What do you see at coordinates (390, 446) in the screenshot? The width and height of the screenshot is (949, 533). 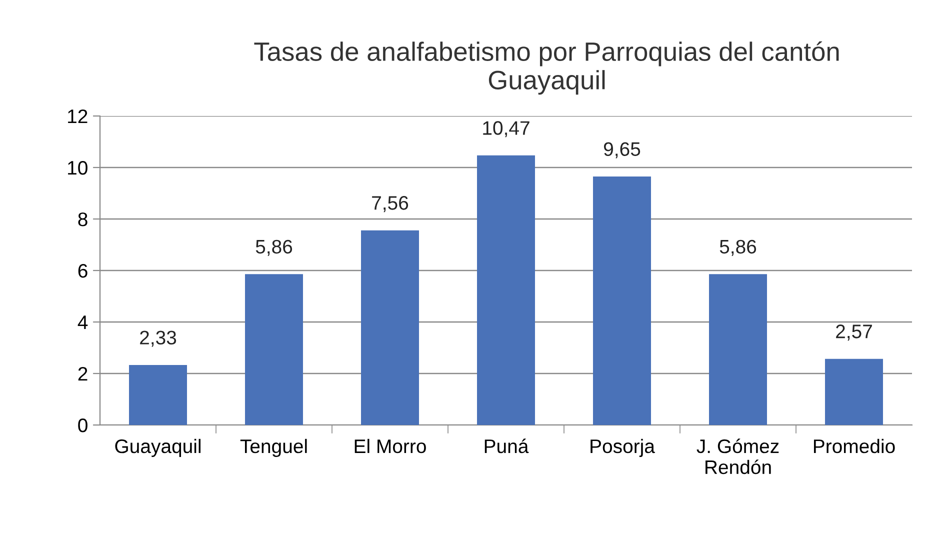 I see `x-tick-label: El Morro` at bounding box center [390, 446].